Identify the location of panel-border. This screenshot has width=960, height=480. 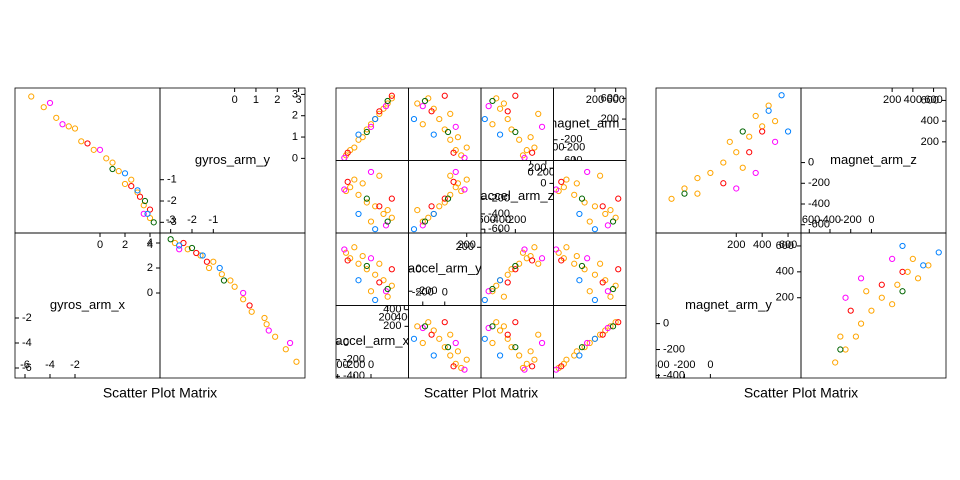
(445, 197).